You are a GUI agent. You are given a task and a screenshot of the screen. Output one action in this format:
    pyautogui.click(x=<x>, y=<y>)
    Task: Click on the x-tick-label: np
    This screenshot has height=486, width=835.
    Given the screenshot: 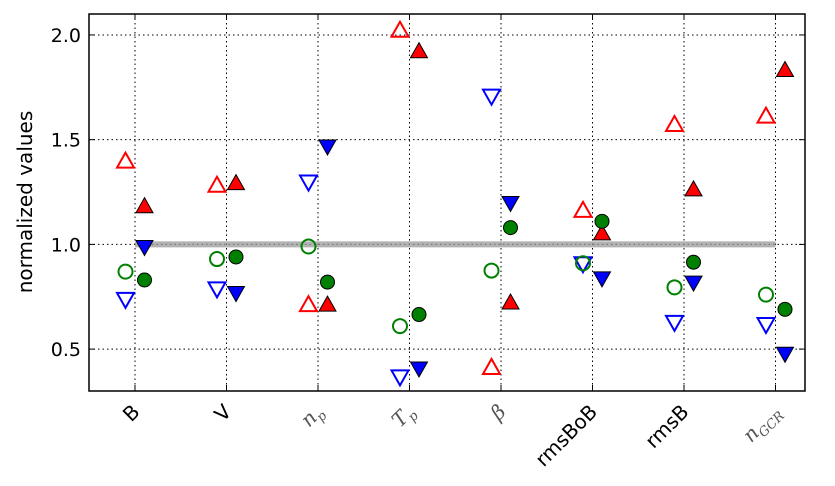 What is the action you would take?
    pyautogui.click(x=313, y=416)
    